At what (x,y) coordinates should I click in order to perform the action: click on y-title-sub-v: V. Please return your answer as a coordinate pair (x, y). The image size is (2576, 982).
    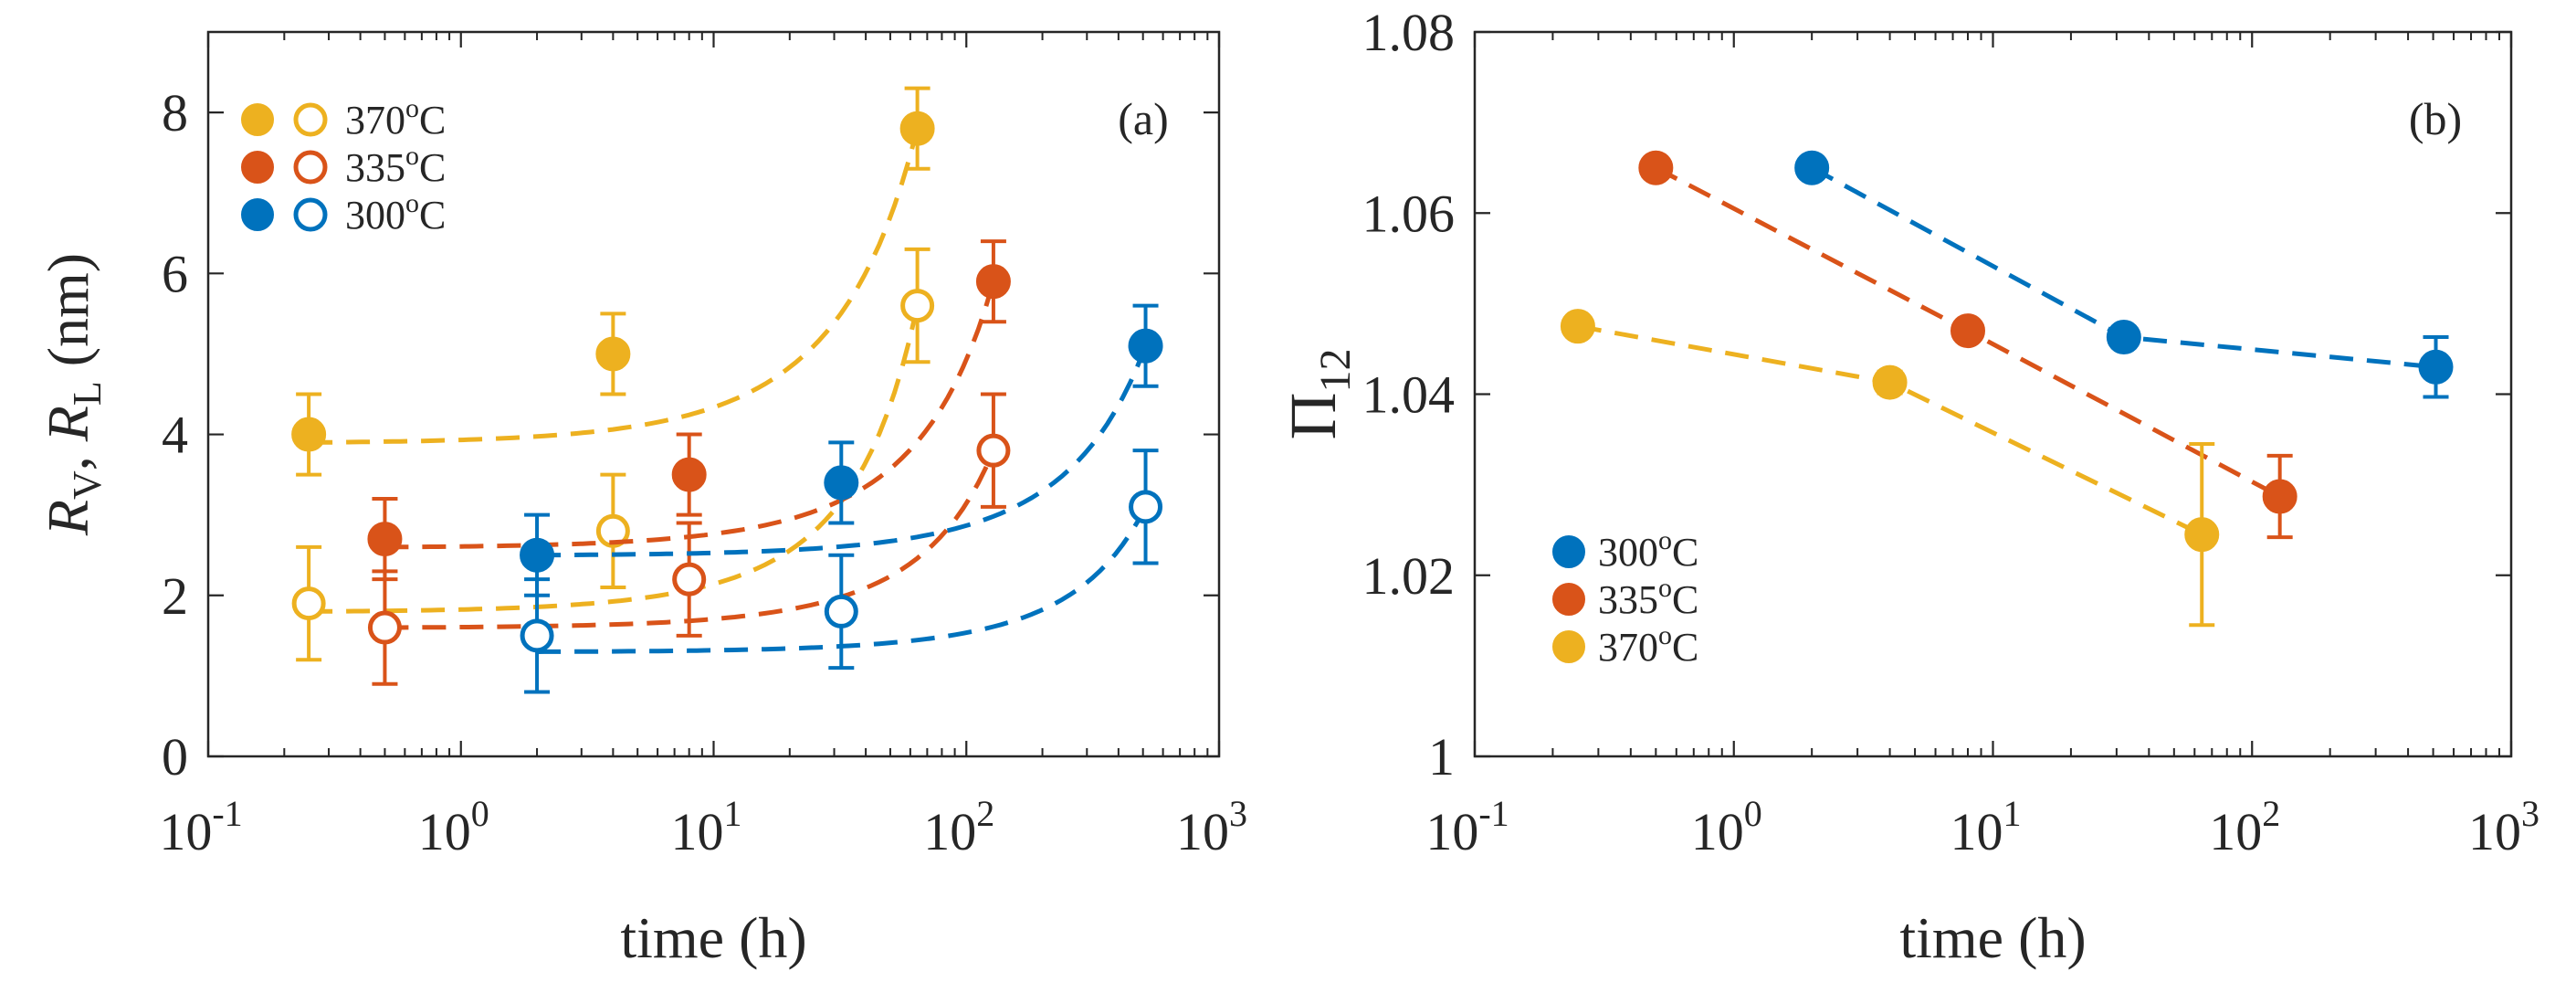
    Looking at the image, I should click on (87, 485).